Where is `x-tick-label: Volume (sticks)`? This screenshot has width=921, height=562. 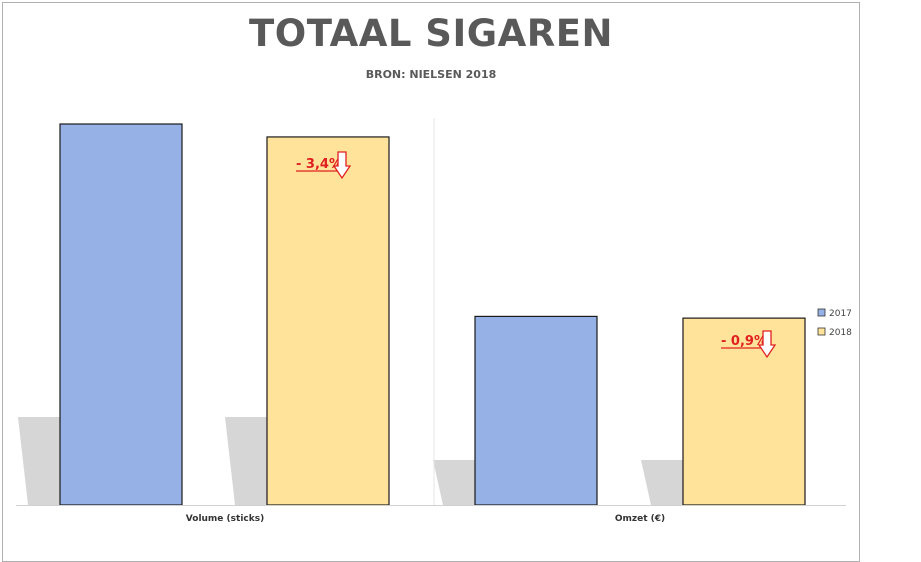 x-tick-label: Volume (sticks) is located at coordinates (225, 519).